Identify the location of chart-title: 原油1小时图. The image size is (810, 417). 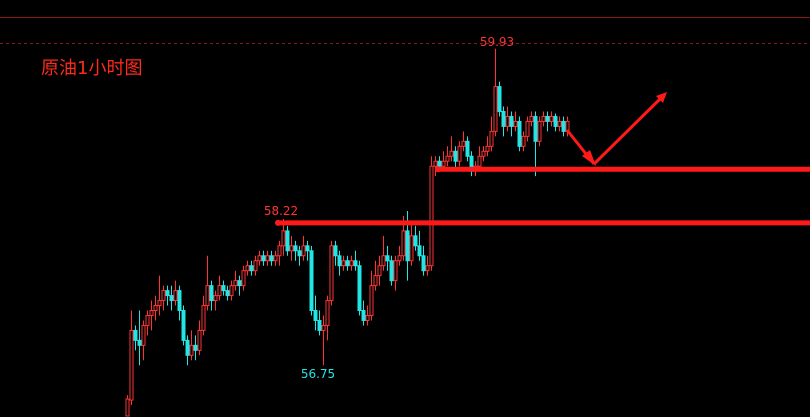
(92, 68).